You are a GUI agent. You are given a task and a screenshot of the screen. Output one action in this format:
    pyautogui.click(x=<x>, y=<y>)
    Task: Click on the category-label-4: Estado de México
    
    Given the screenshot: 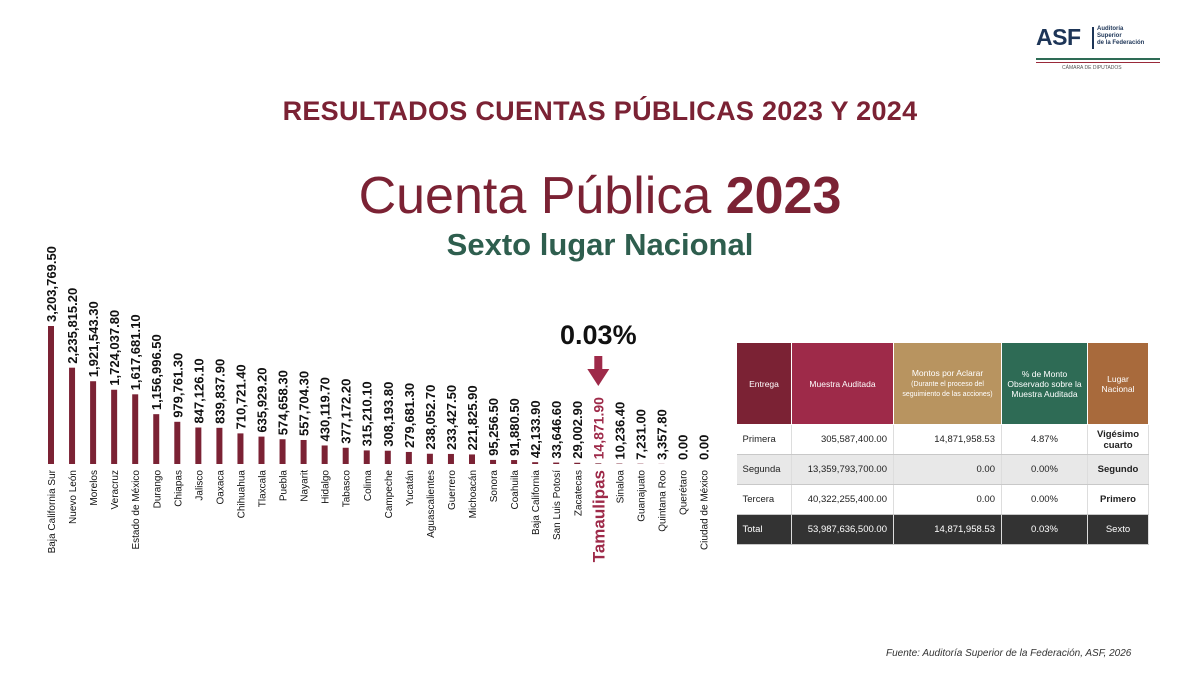 What is the action you would take?
    pyautogui.click(x=136, y=510)
    